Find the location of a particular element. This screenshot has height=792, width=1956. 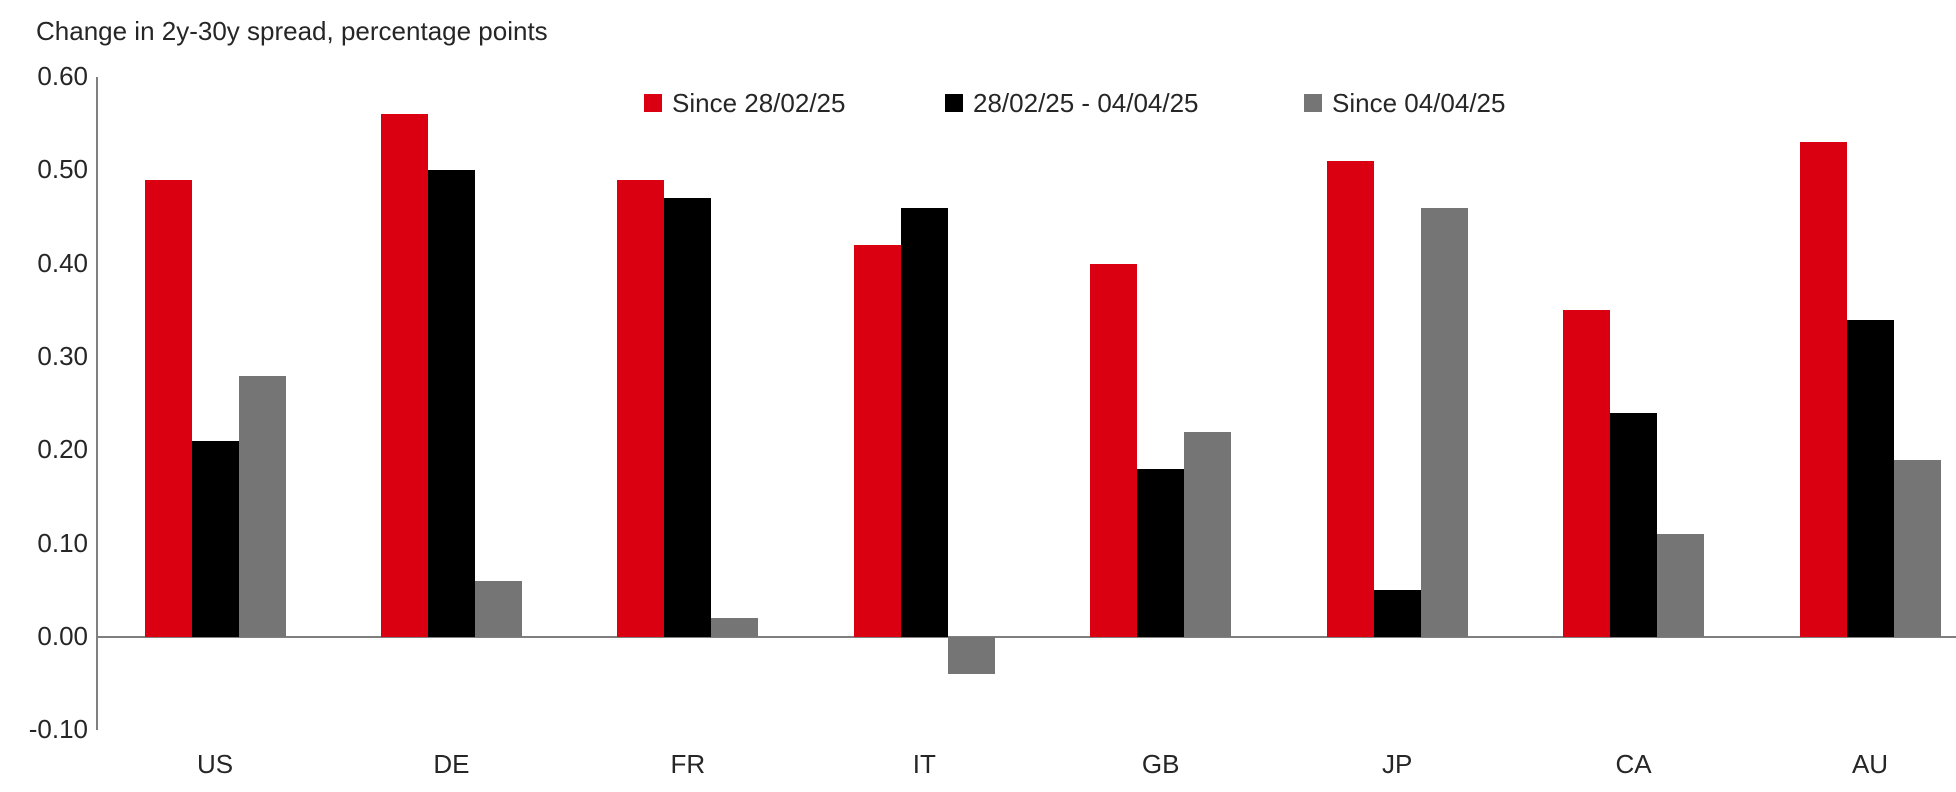

legend-item: 28/02/25 - 04/04/25 is located at coordinates (1072, 103).